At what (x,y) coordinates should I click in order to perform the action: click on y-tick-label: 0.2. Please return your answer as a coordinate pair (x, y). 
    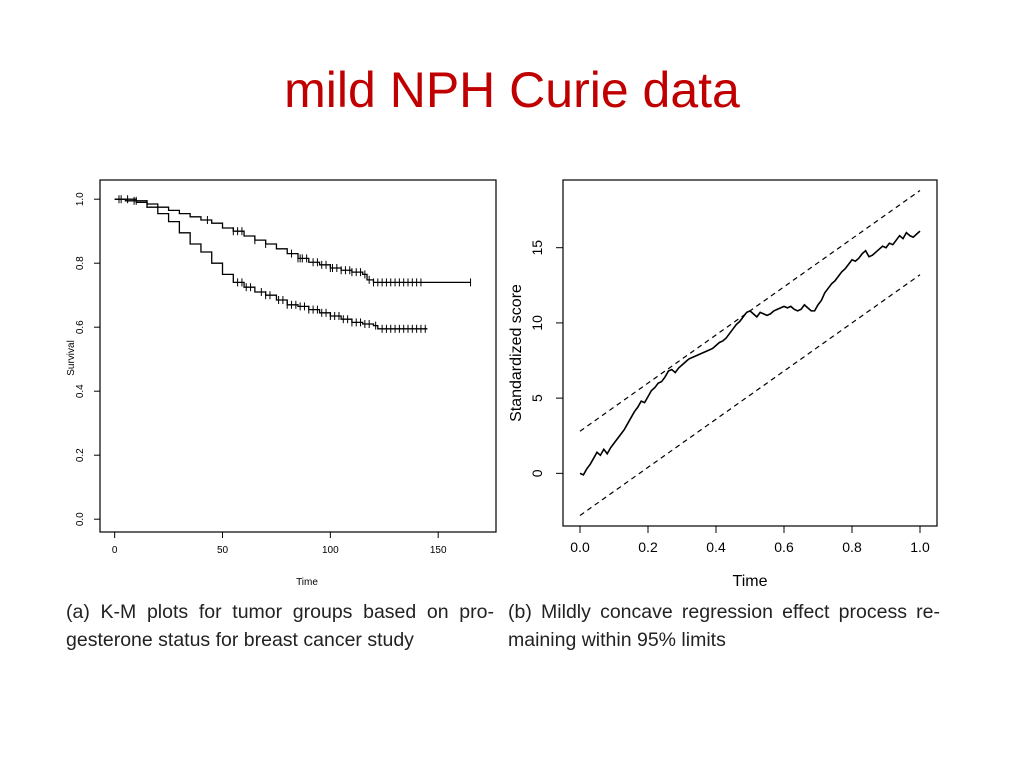
    Looking at the image, I should click on (80, 455).